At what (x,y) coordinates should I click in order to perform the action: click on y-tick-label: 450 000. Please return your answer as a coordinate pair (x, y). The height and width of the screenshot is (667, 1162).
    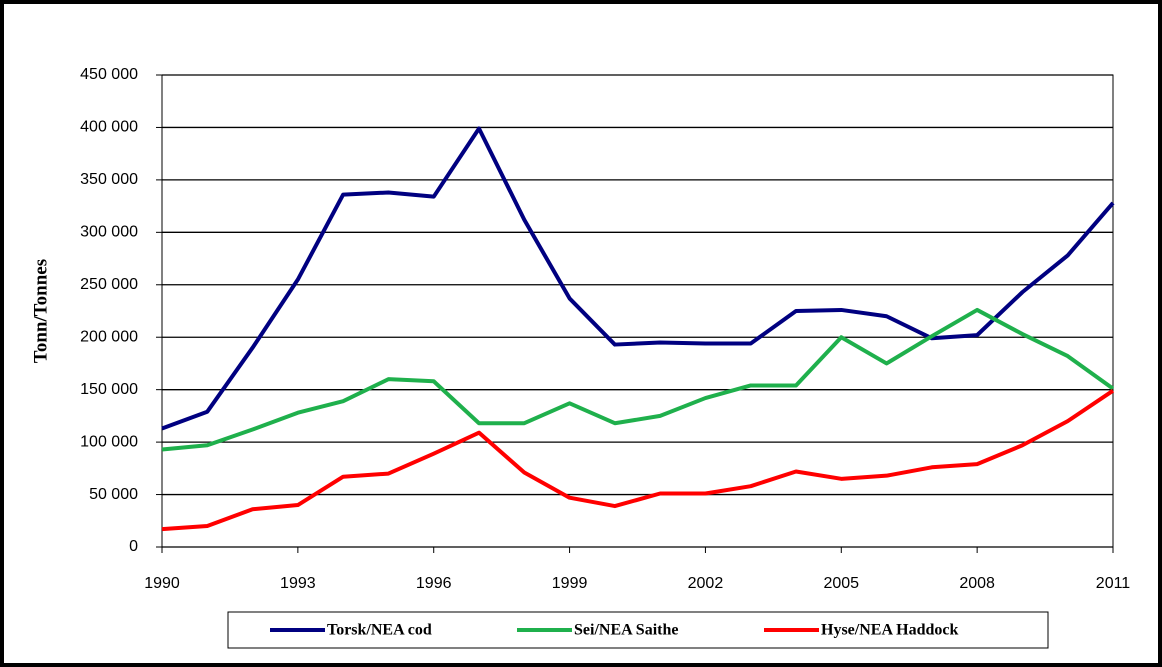
    Looking at the image, I should click on (109, 74).